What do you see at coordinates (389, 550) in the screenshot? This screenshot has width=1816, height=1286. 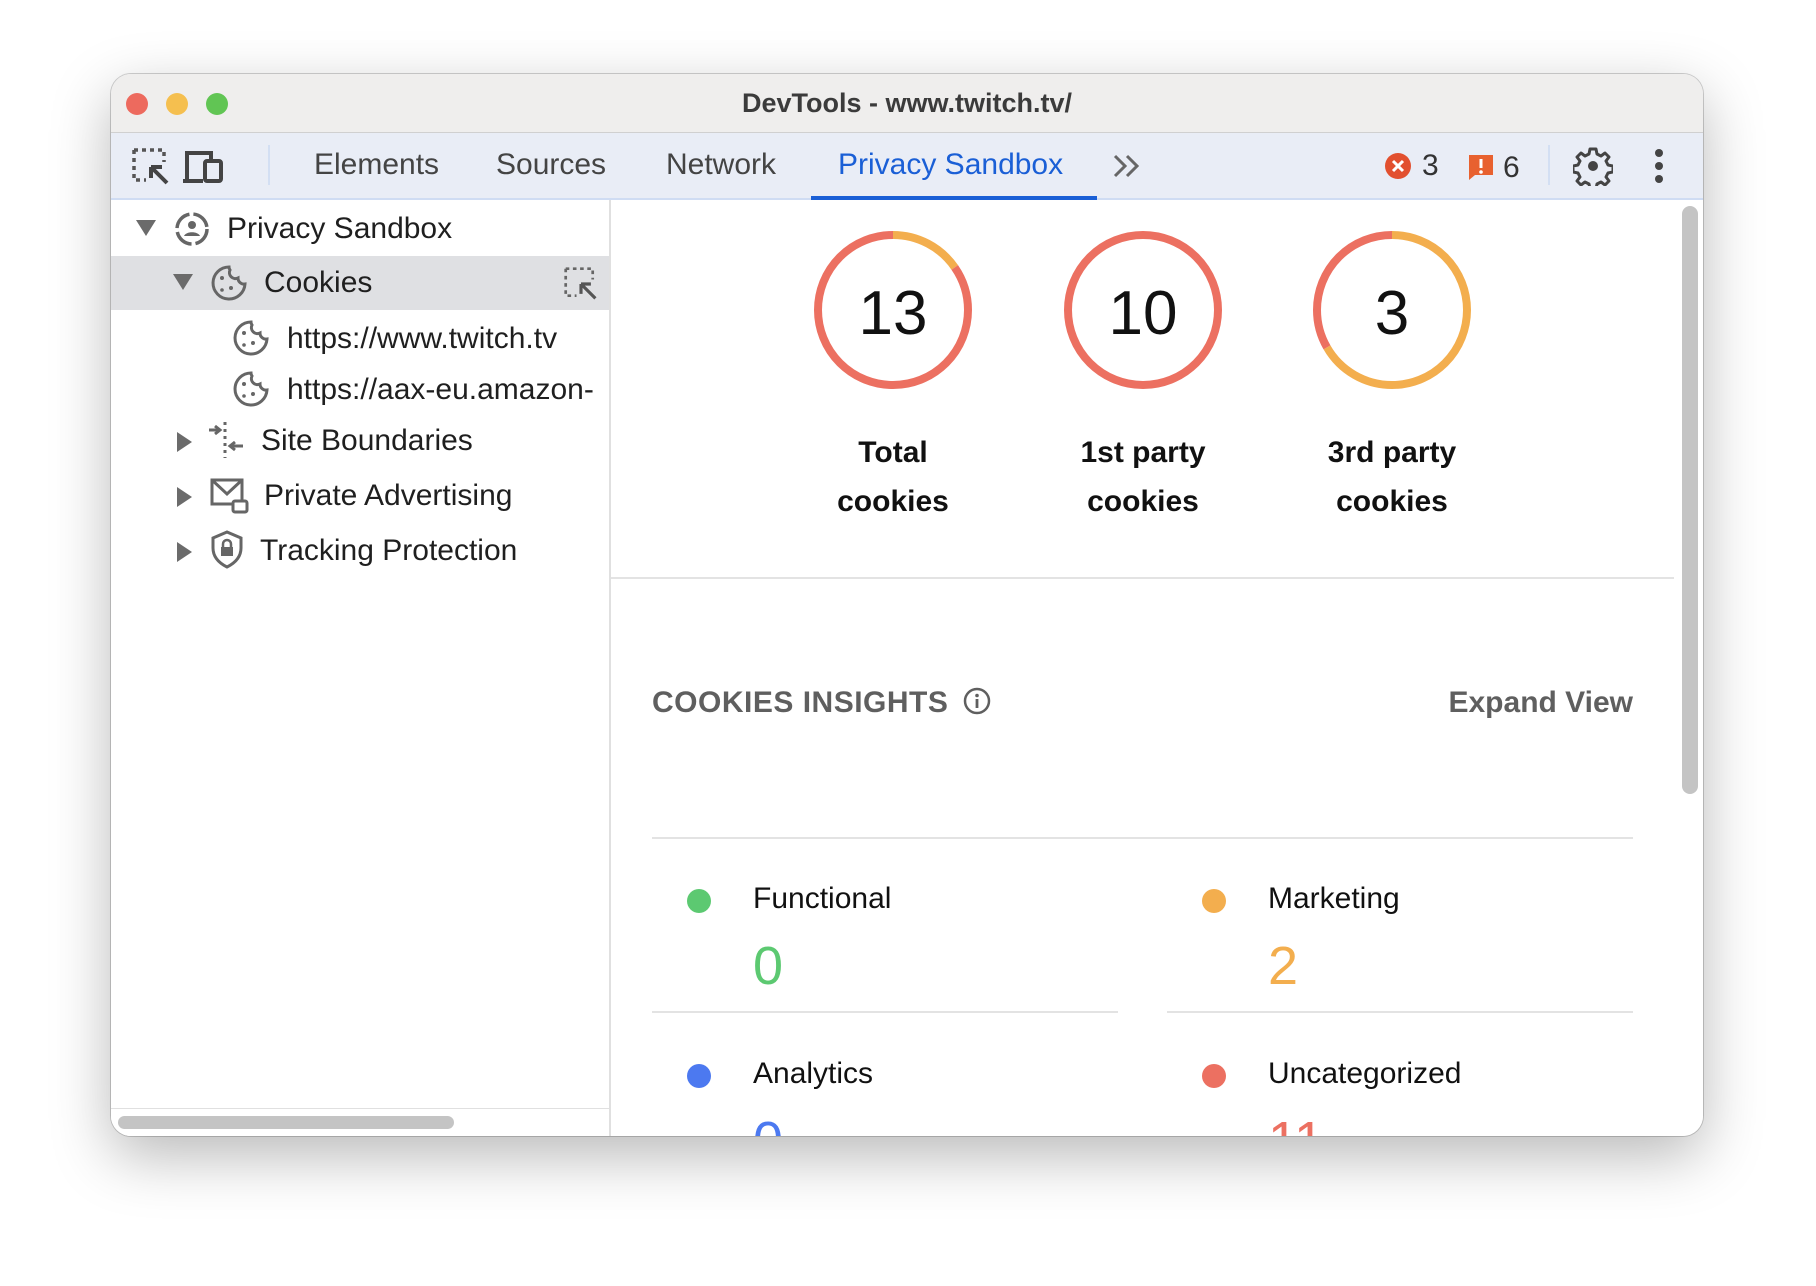 I see `tree-item-label: Tracking Protection` at bounding box center [389, 550].